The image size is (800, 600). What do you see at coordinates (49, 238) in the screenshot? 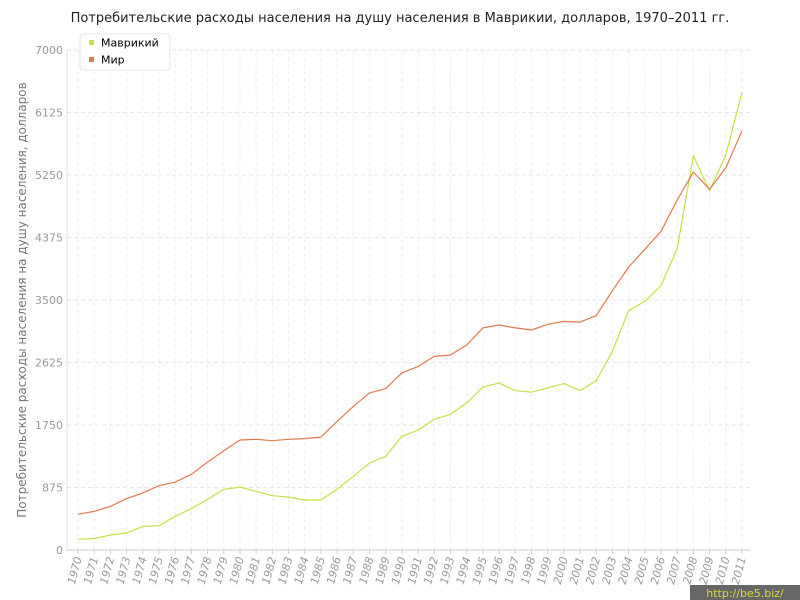
I see `y-tick-label: 4375` at bounding box center [49, 238].